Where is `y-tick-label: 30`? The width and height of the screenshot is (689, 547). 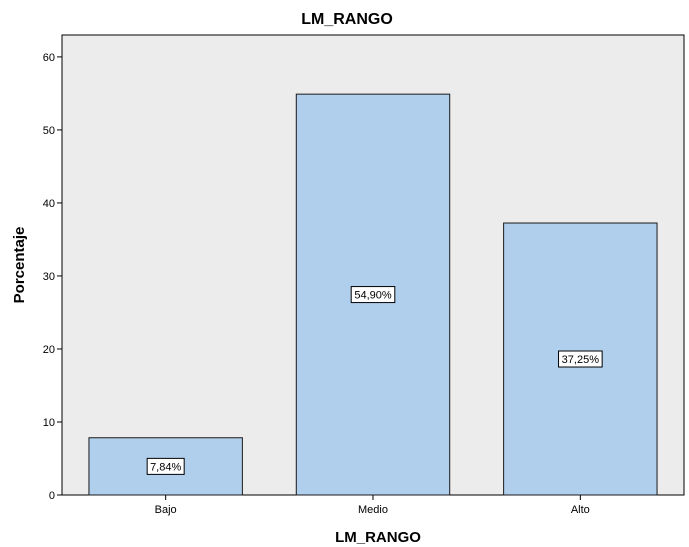 y-tick-label: 30 is located at coordinates (49, 277).